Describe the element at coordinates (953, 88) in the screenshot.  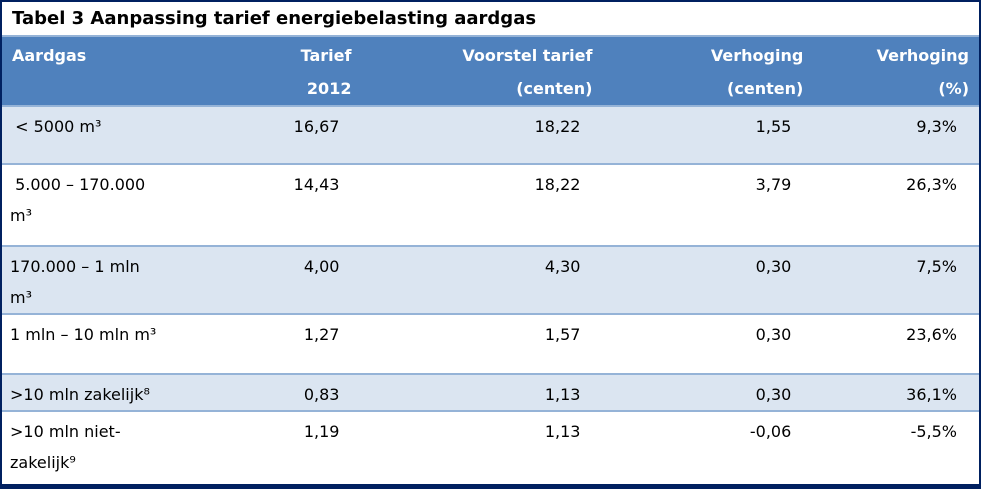
I see `column-header-sublabel: (%)` at that location.